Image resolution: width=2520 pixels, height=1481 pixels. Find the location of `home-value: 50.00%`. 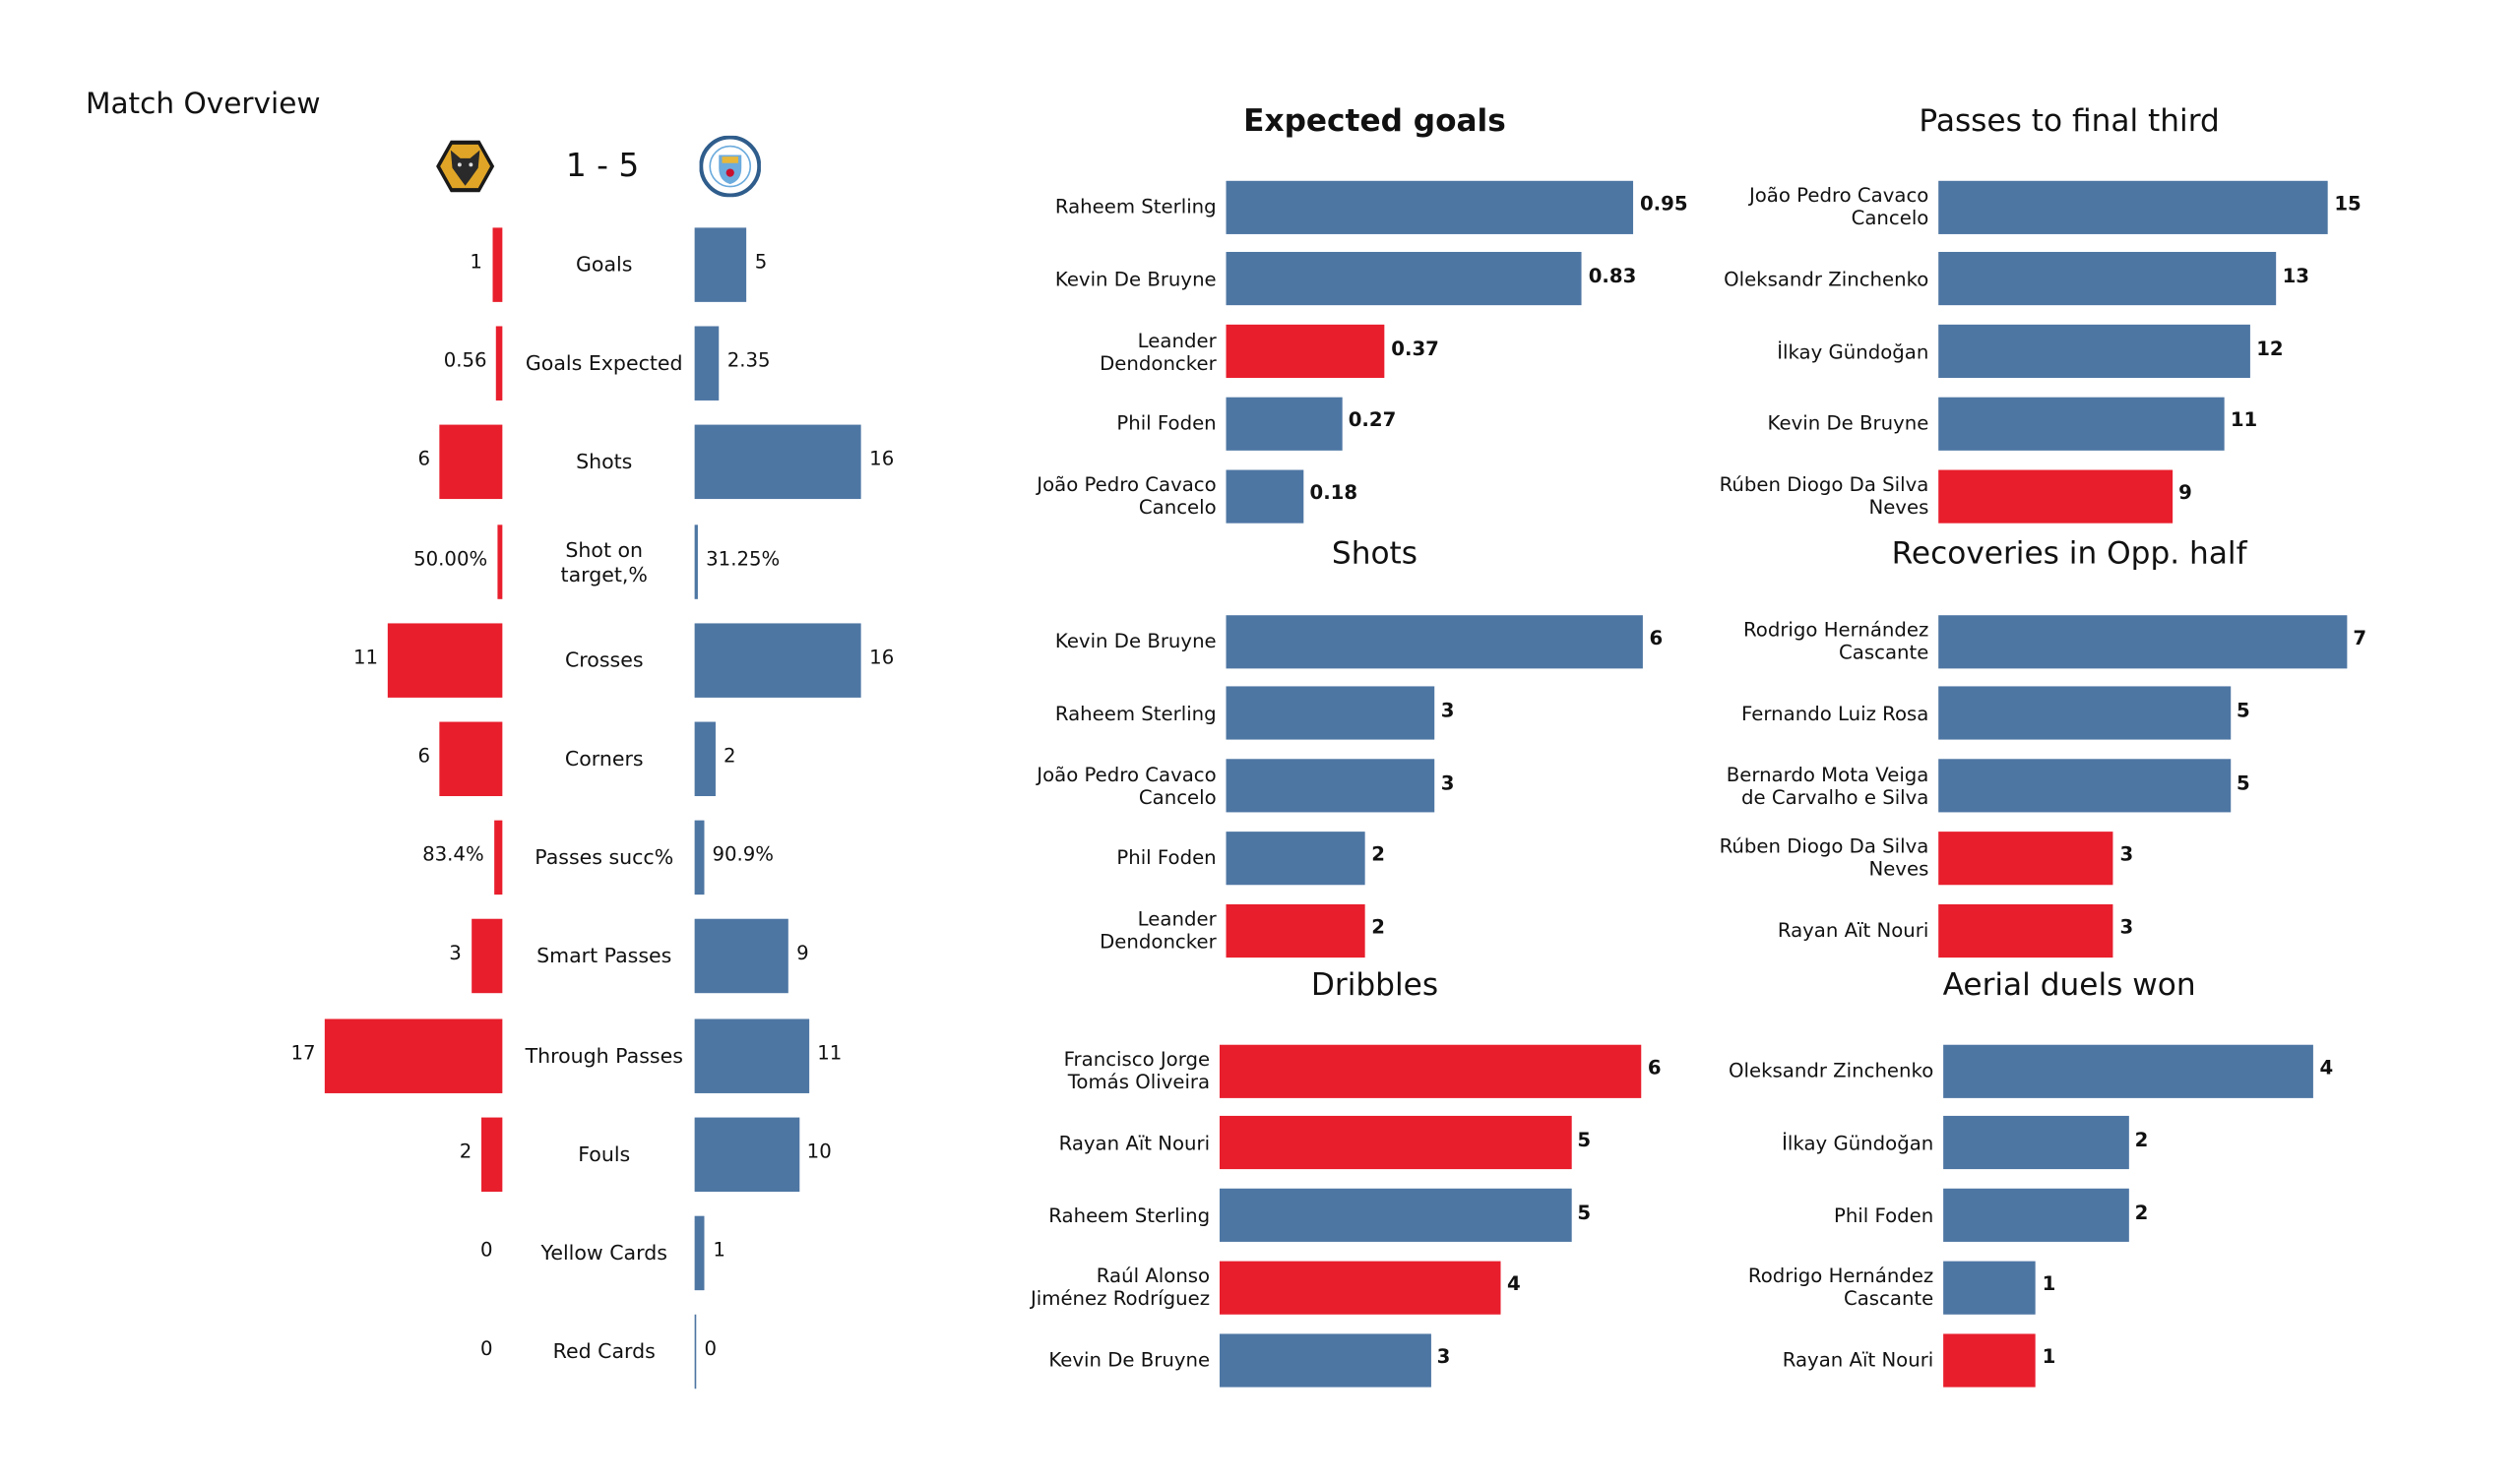

home-value: 50.00% is located at coordinates (450, 558).